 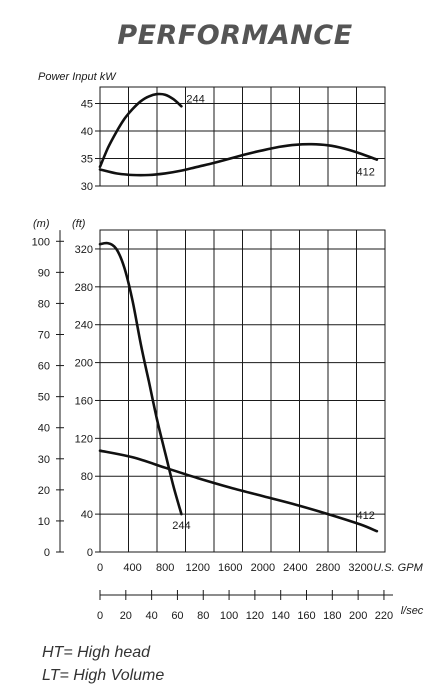 What do you see at coordinates (234, 35) in the screenshot?
I see `chart-title: PERFORMANCE` at bounding box center [234, 35].